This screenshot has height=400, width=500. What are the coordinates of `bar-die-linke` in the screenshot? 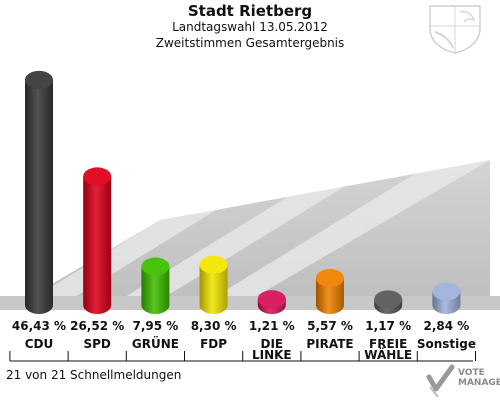 It's located at (271, 302).